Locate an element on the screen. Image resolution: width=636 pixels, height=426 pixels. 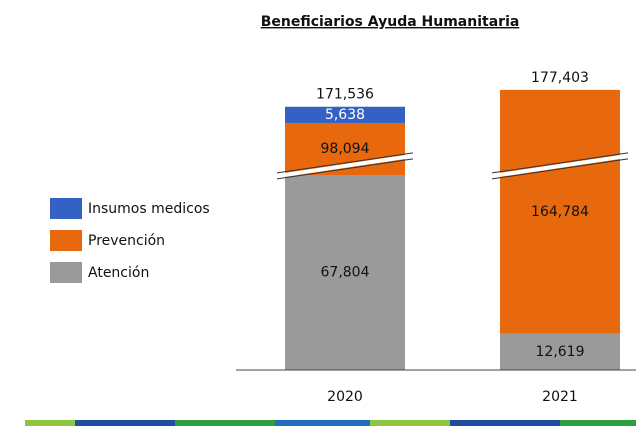
total-label: 171,536 is located at coordinates (345, 95).